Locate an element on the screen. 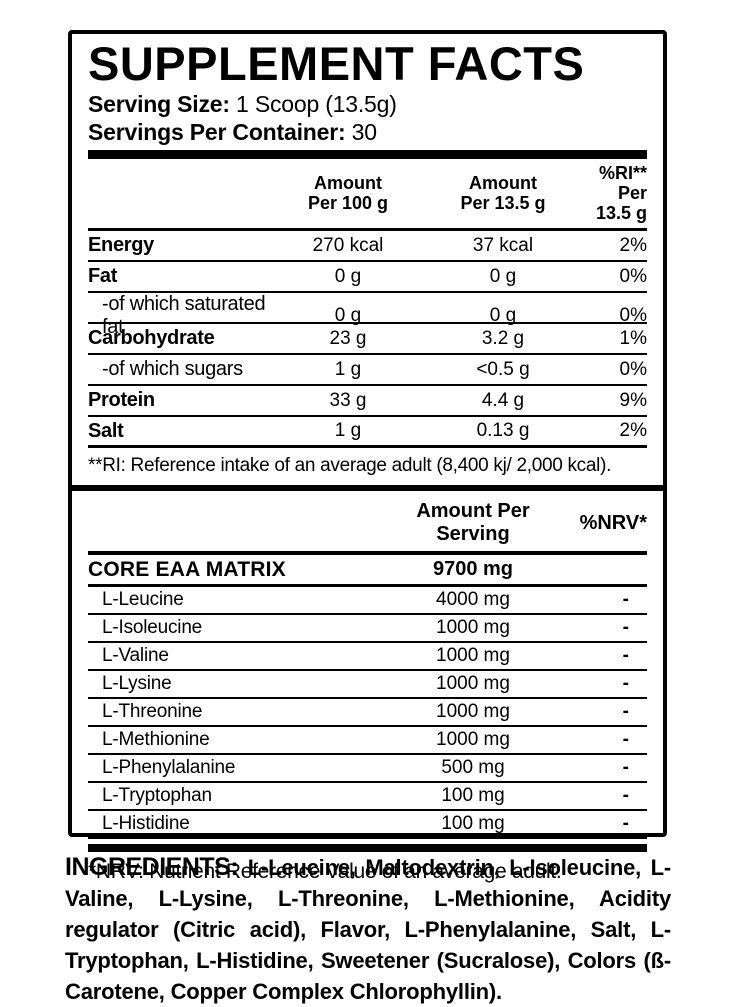 The image size is (733, 1007). nutrient-name: Salt is located at coordinates (106, 430).